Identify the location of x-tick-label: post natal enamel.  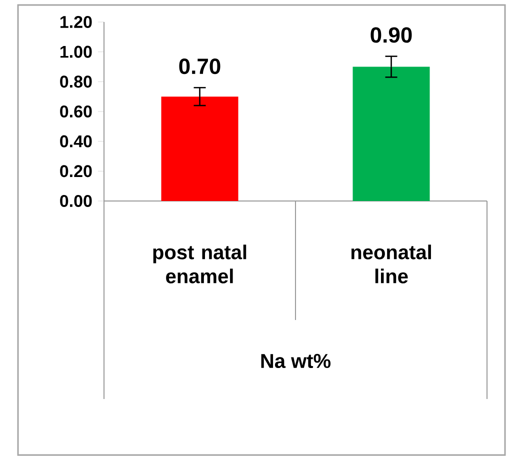
(199, 264).